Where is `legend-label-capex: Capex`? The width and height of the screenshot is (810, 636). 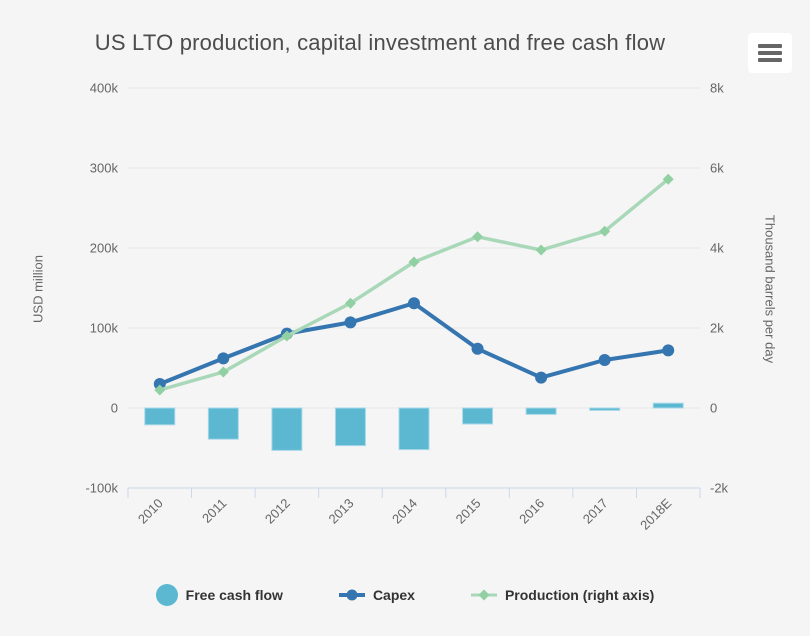
legend-label-capex: Capex is located at coordinates (393, 595).